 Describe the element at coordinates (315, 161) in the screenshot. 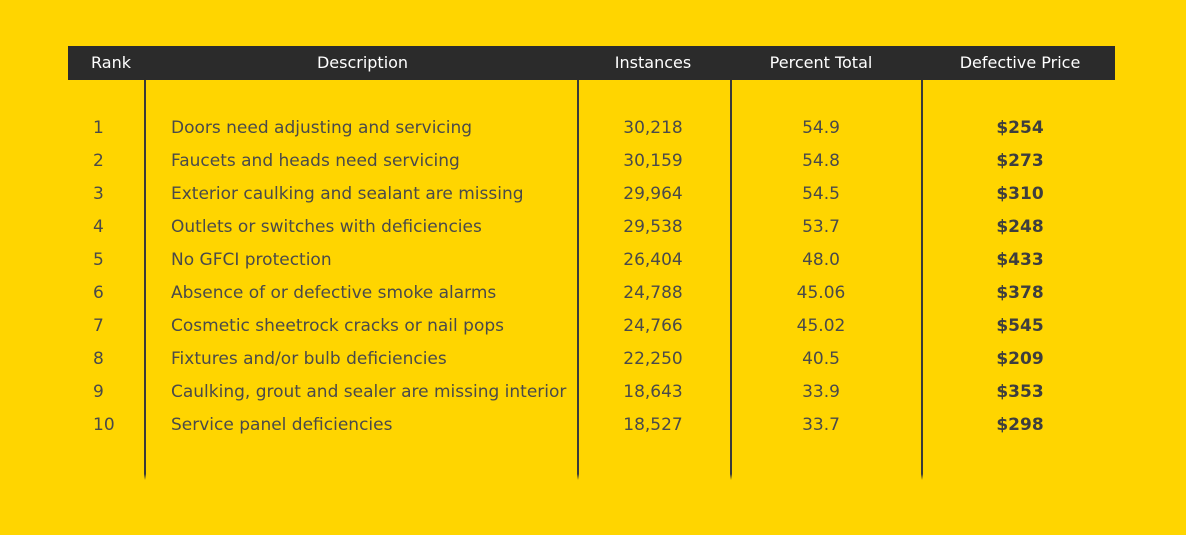

I see `description-cell: Faucets and heads need servicing` at that location.